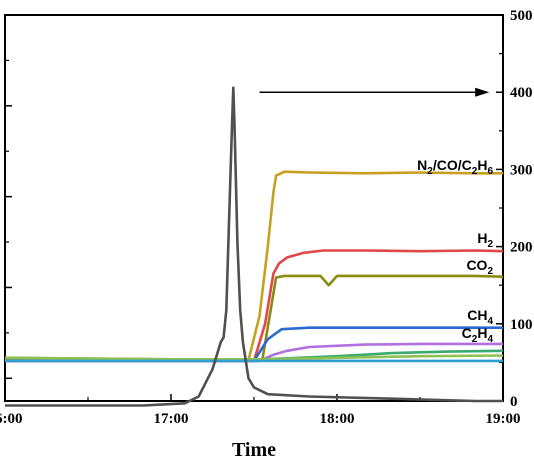  What do you see at coordinates (455, 167) in the screenshot?
I see `series-label-n2-co-c2h6: N2​/CO/C2​H6​` at bounding box center [455, 167].